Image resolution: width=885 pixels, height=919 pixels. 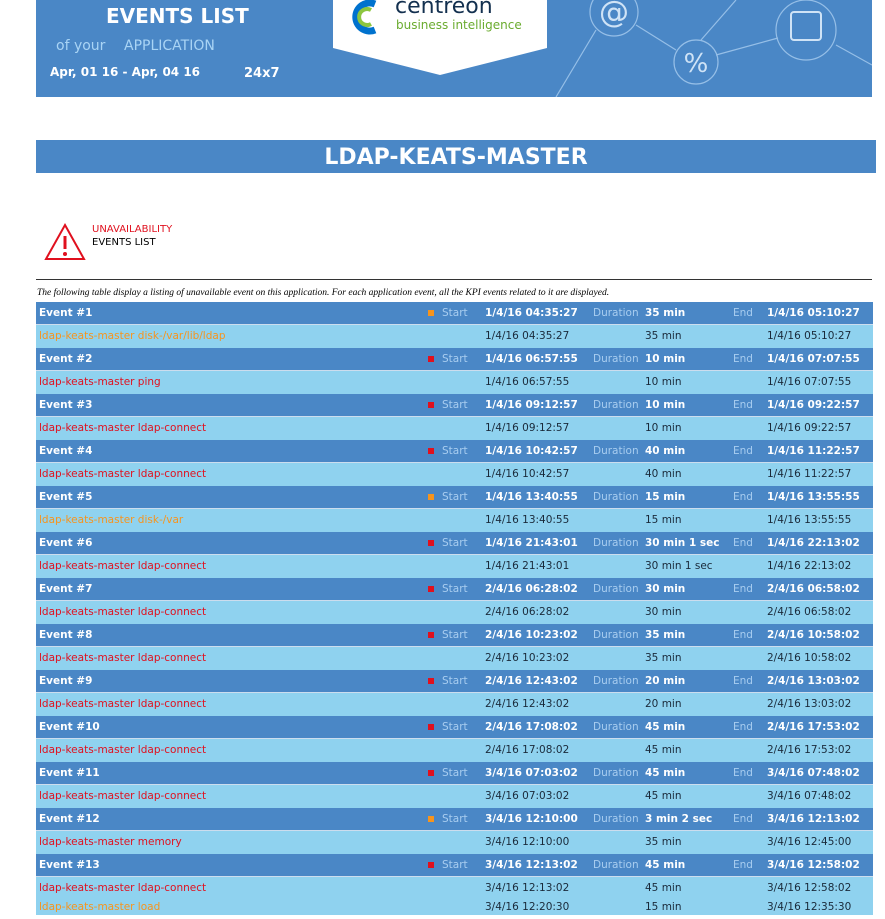 What do you see at coordinates (527, 612) in the screenshot?
I see `kpi-start: 2/4/16 06:28:02` at bounding box center [527, 612].